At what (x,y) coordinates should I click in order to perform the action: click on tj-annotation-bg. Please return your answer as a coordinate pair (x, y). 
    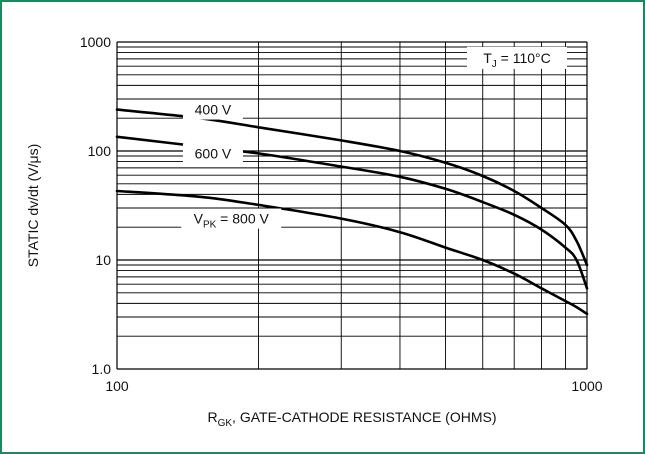
    Looking at the image, I should click on (517, 57).